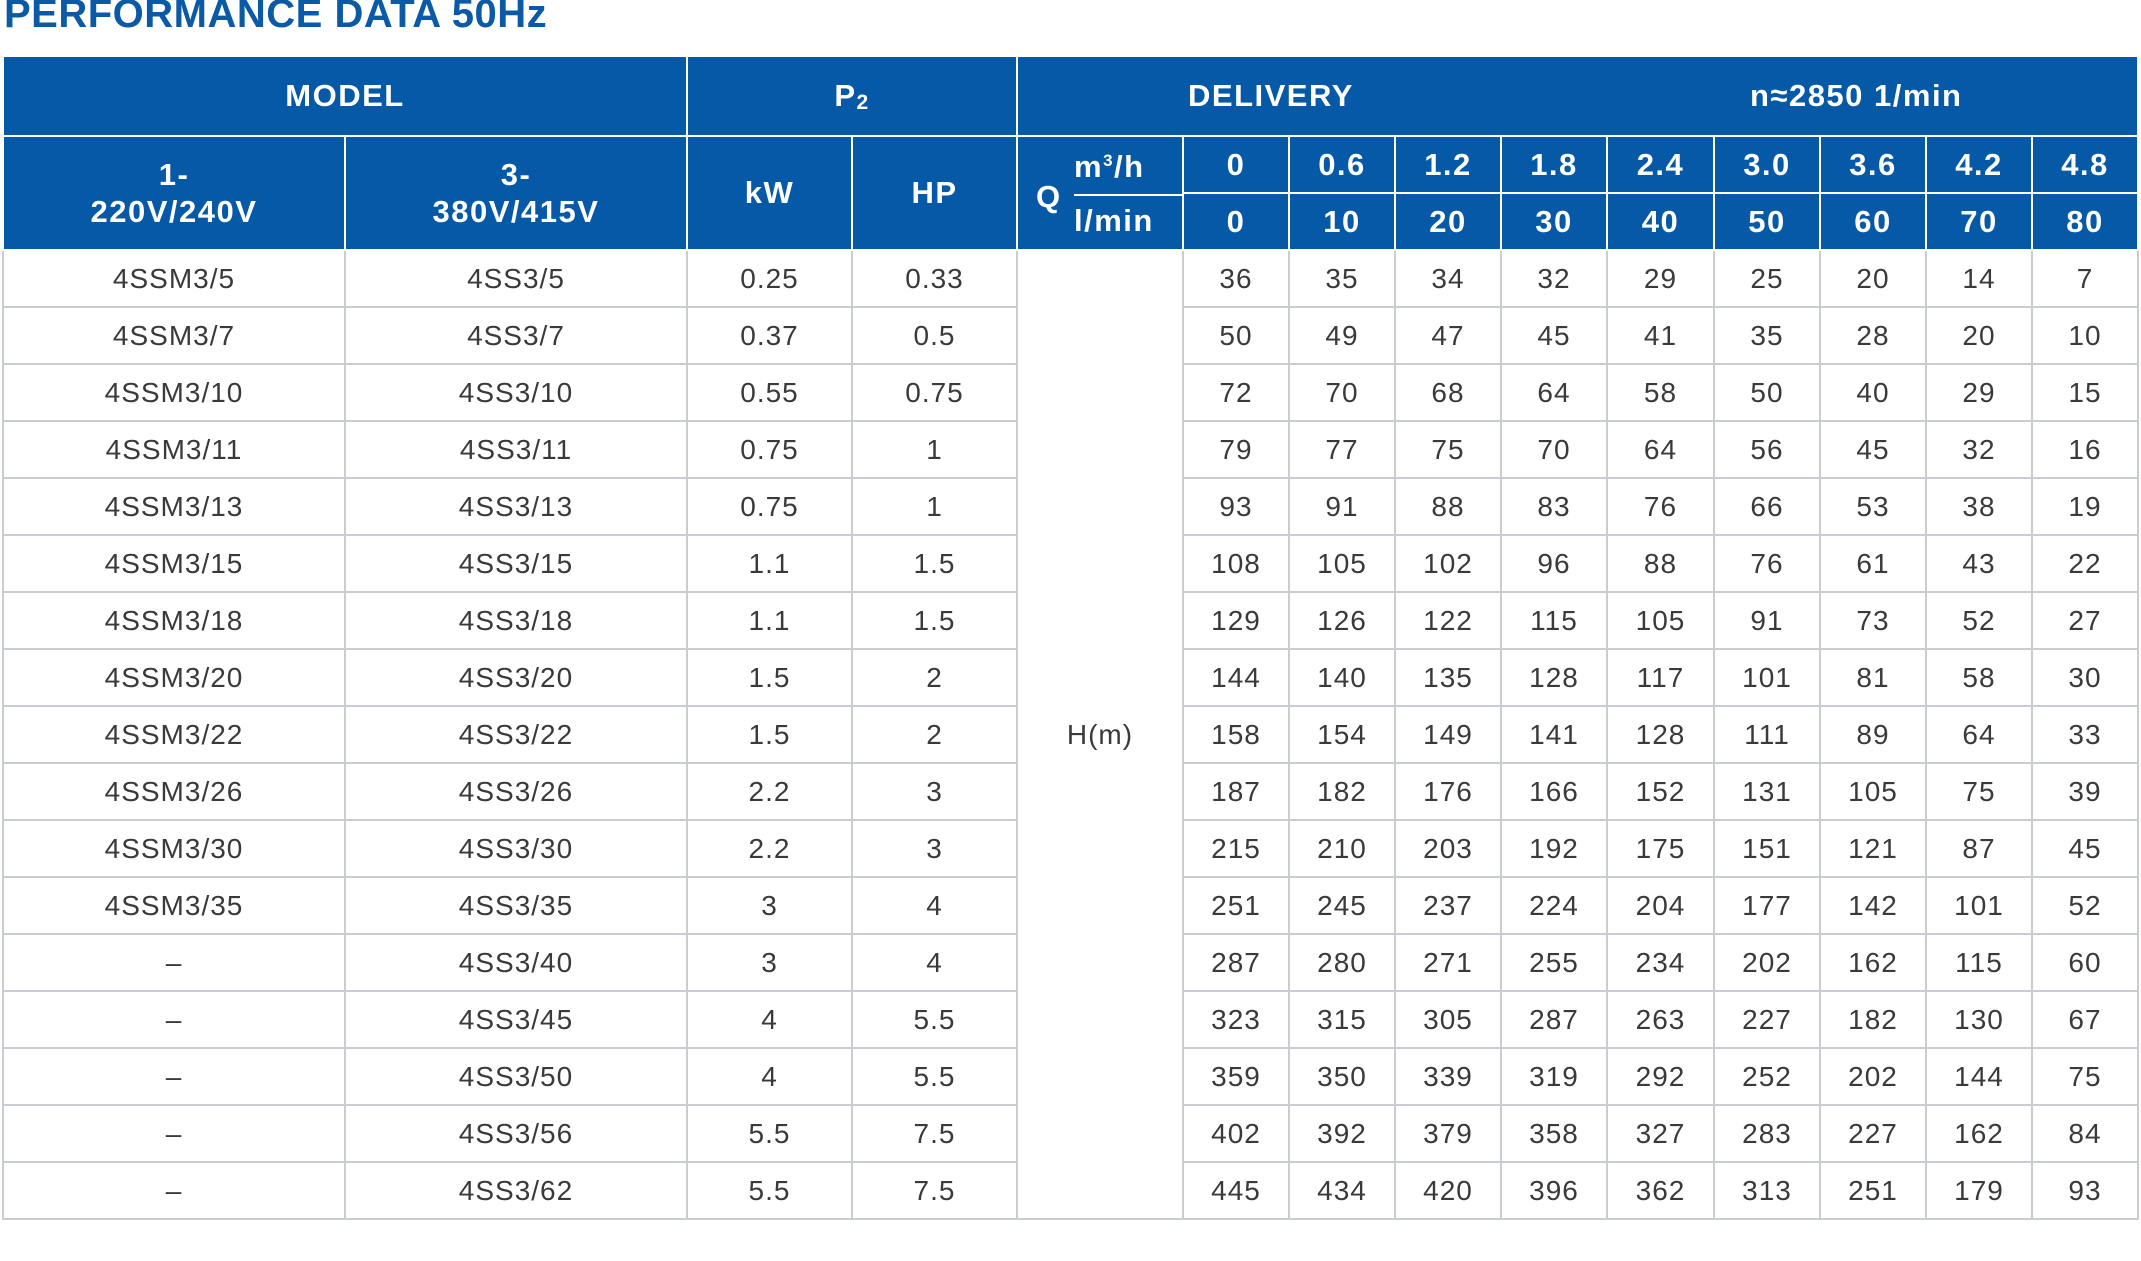 The height and width of the screenshot is (1261, 2141). Describe the element at coordinates (1448, 563) in the screenshot. I see `head-value: 102` at that location.